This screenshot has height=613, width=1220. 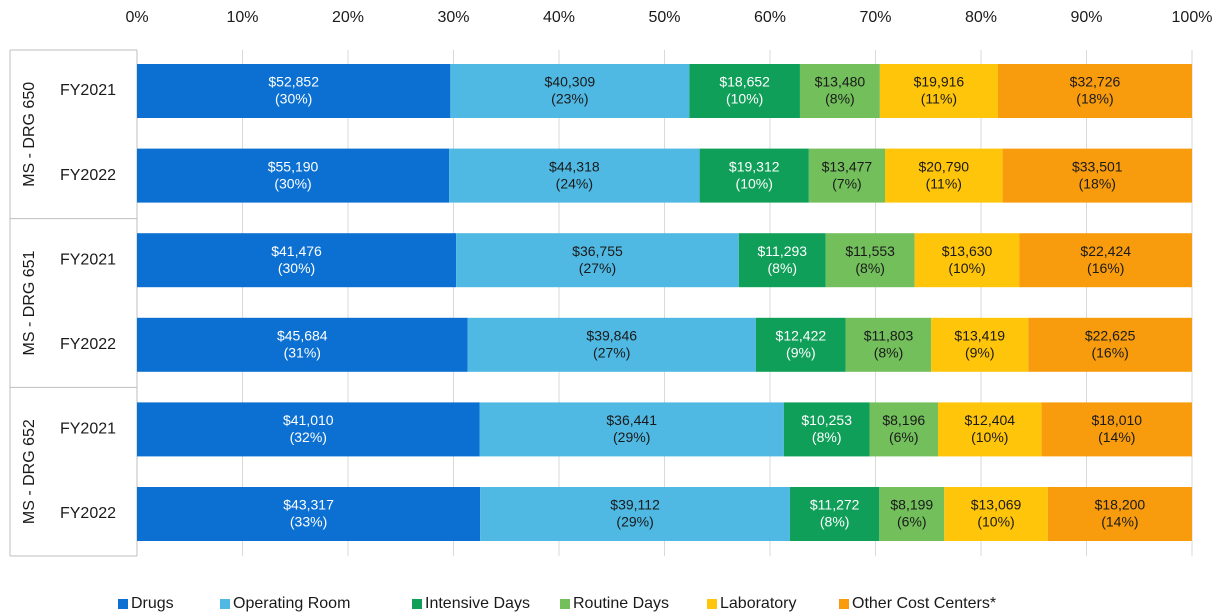 What do you see at coordinates (1192, 17) in the screenshot?
I see `x-tick-label: 100%` at bounding box center [1192, 17].